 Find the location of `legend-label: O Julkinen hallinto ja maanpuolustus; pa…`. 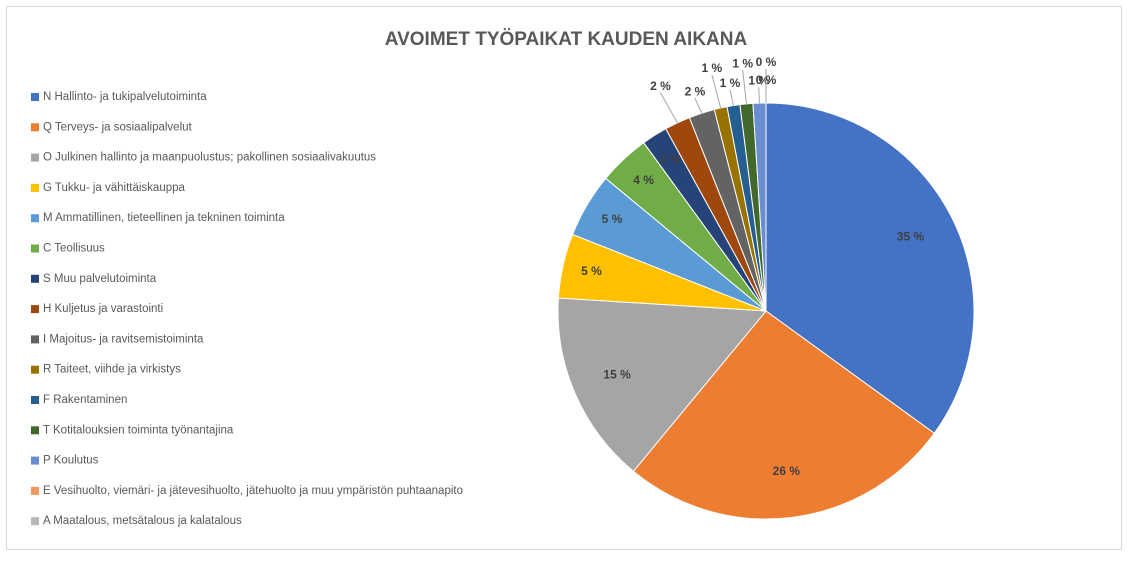

legend-label: O Julkinen hallinto ja maanpuolustus; pa… is located at coordinates (209, 158).